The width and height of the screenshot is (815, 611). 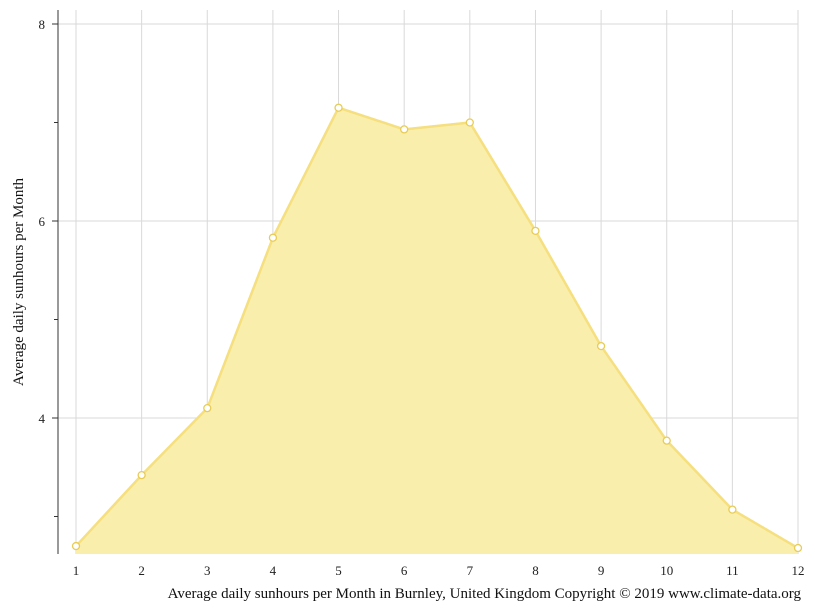 What do you see at coordinates (273, 570) in the screenshot?
I see `x-tick-label: 4` at bounding box center [273, 570].